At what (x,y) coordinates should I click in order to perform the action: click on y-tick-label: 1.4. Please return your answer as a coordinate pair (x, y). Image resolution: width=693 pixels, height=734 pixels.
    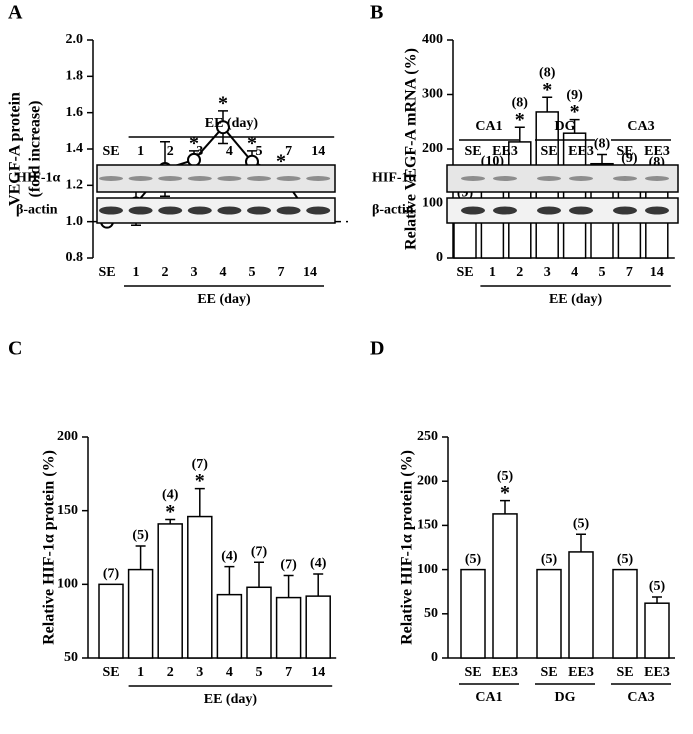
    Looking at the image, I should click on (75, 148).